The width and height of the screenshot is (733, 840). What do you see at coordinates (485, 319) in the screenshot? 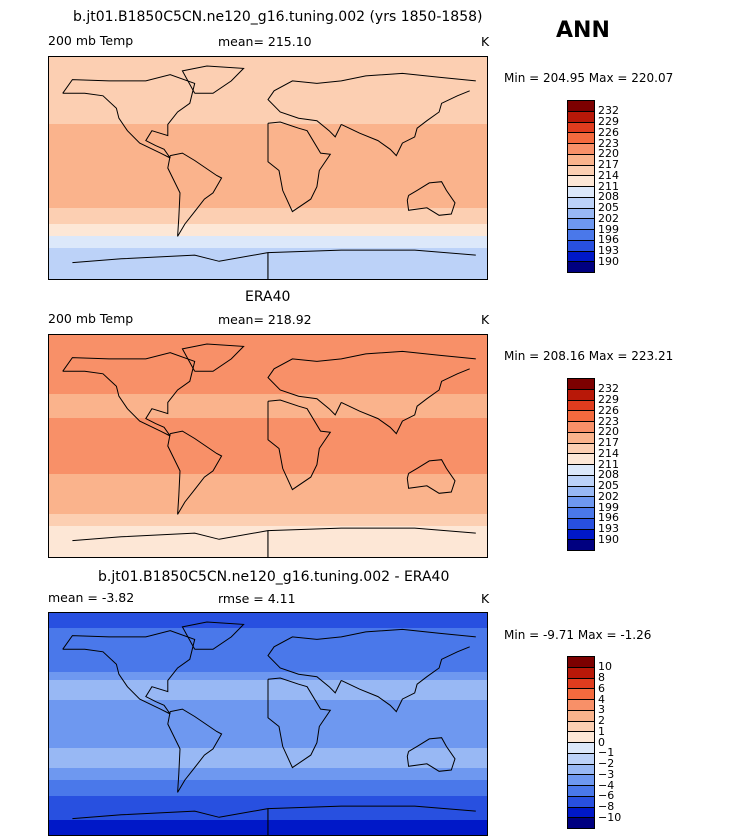
I see `panel-2-units: K` at bounding box center [485, 319].